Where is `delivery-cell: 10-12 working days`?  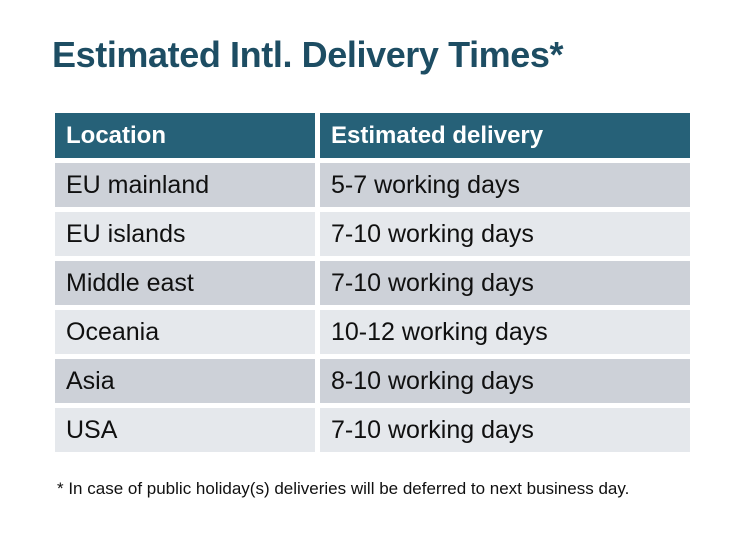
delivery-cell: 10-12 working days is located at coordinates (505, 332).